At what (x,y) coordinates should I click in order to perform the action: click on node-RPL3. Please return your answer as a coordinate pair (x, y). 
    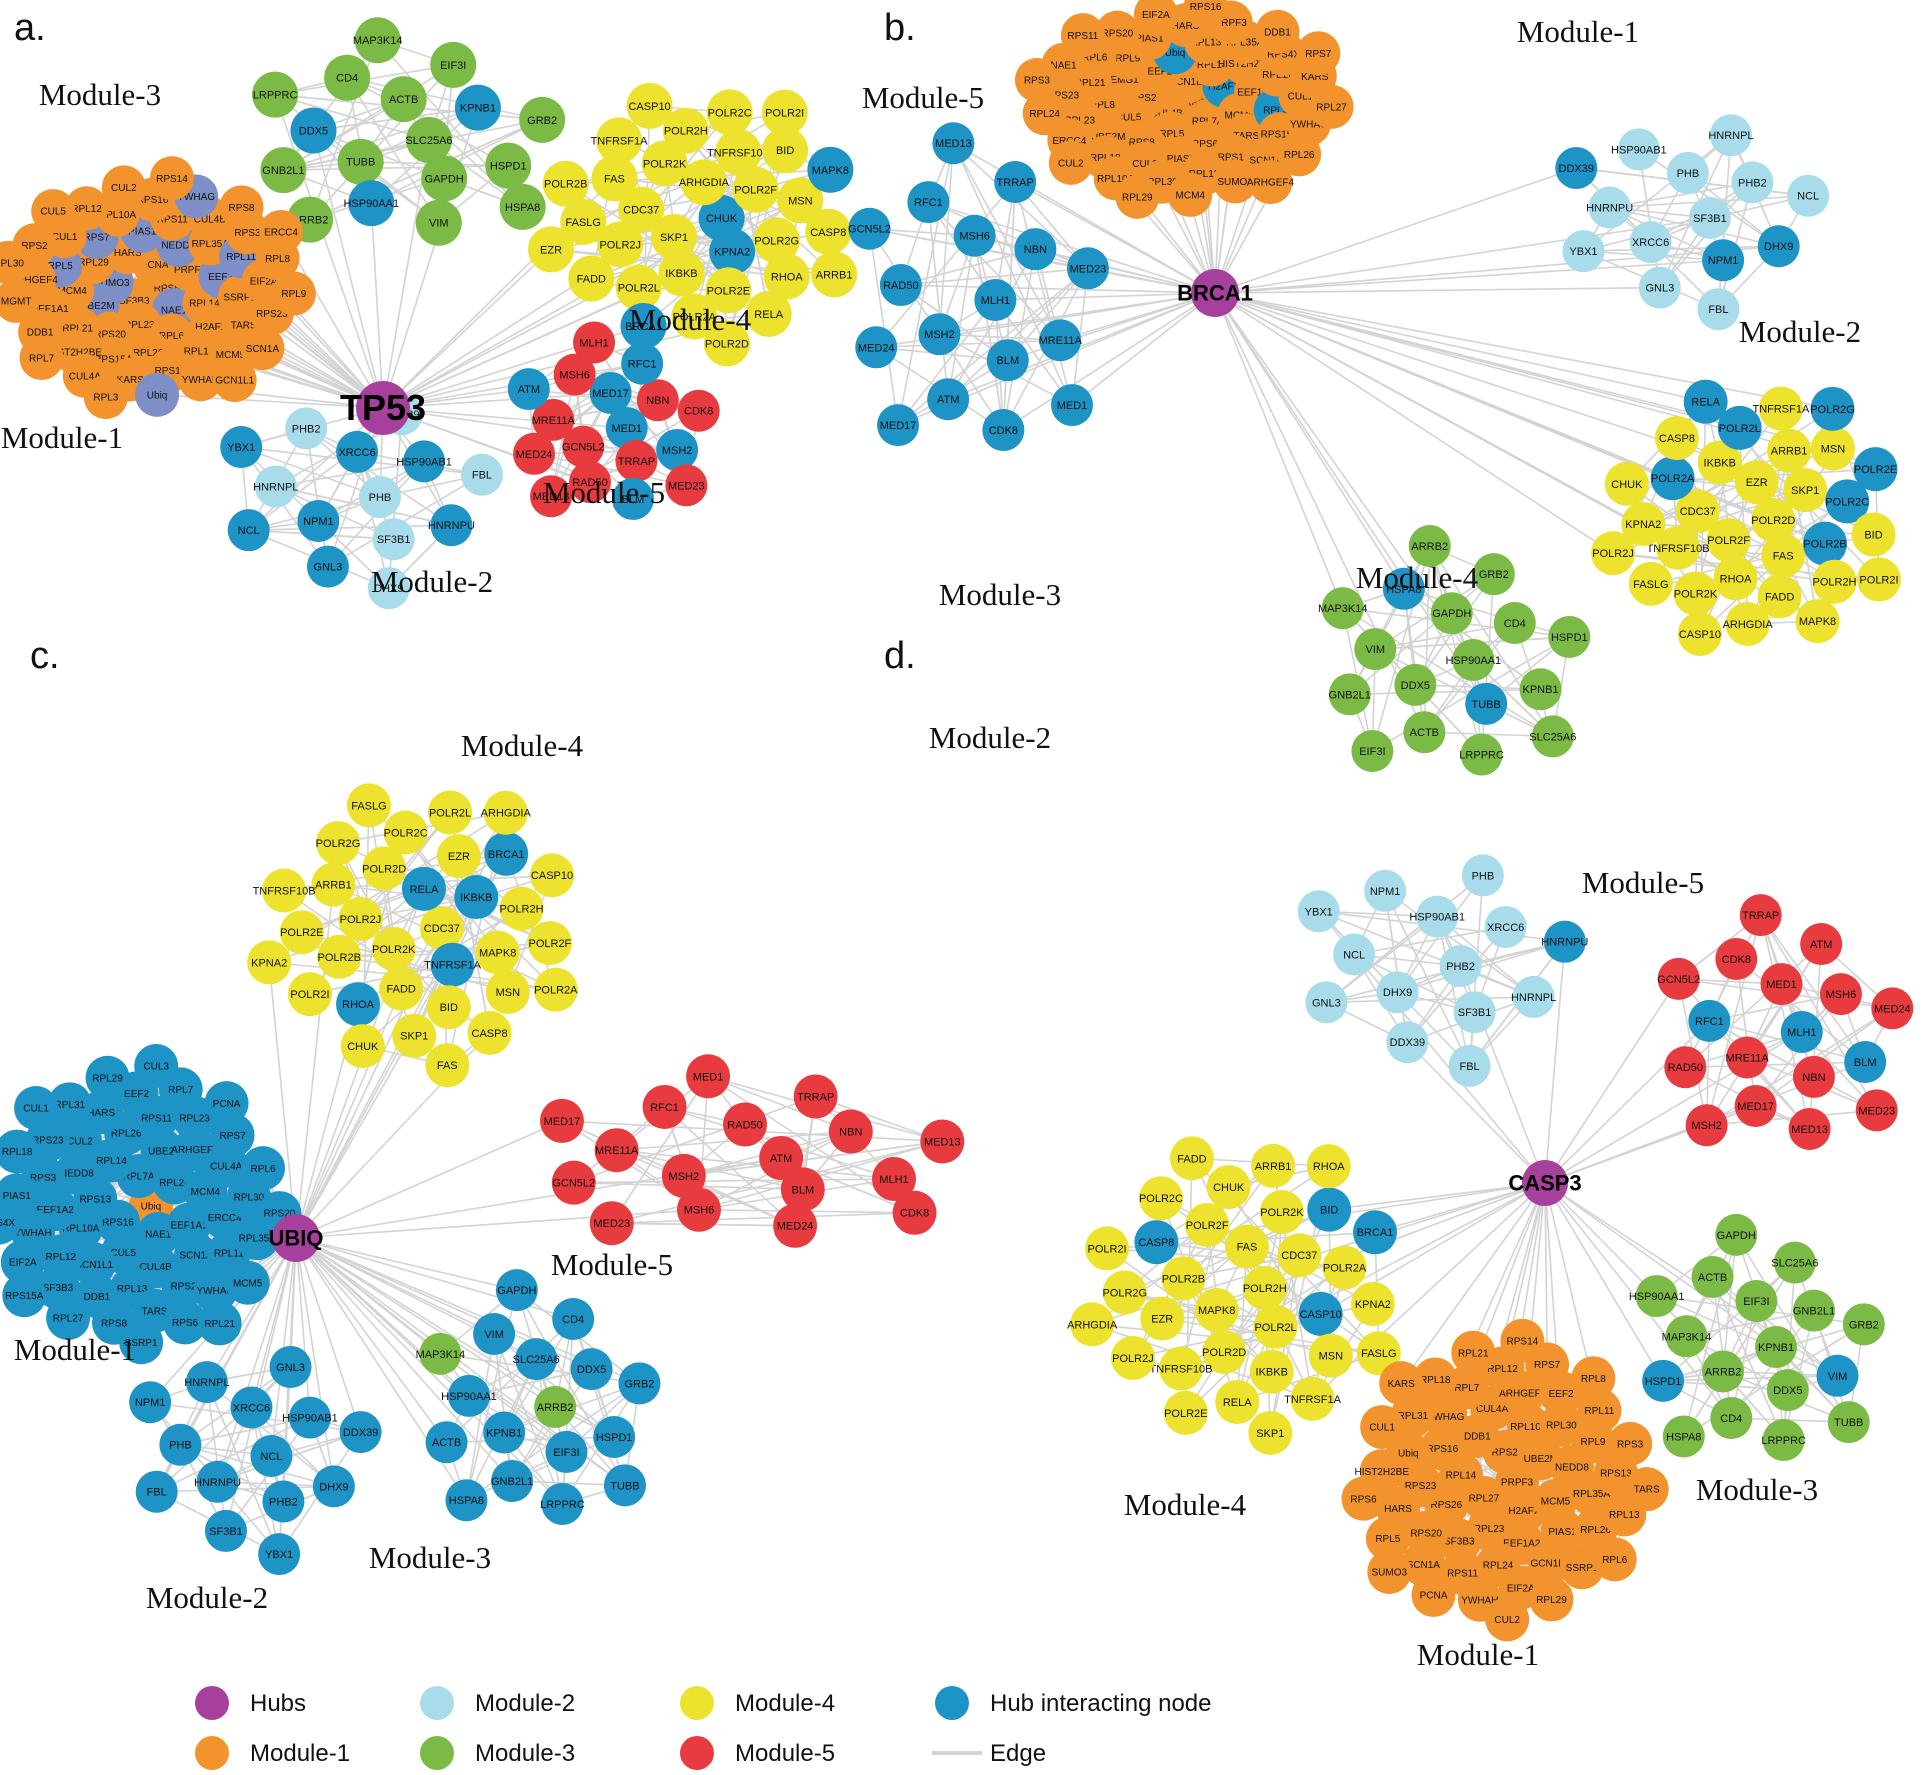
    Looking at the image, I should click on (105, 397).